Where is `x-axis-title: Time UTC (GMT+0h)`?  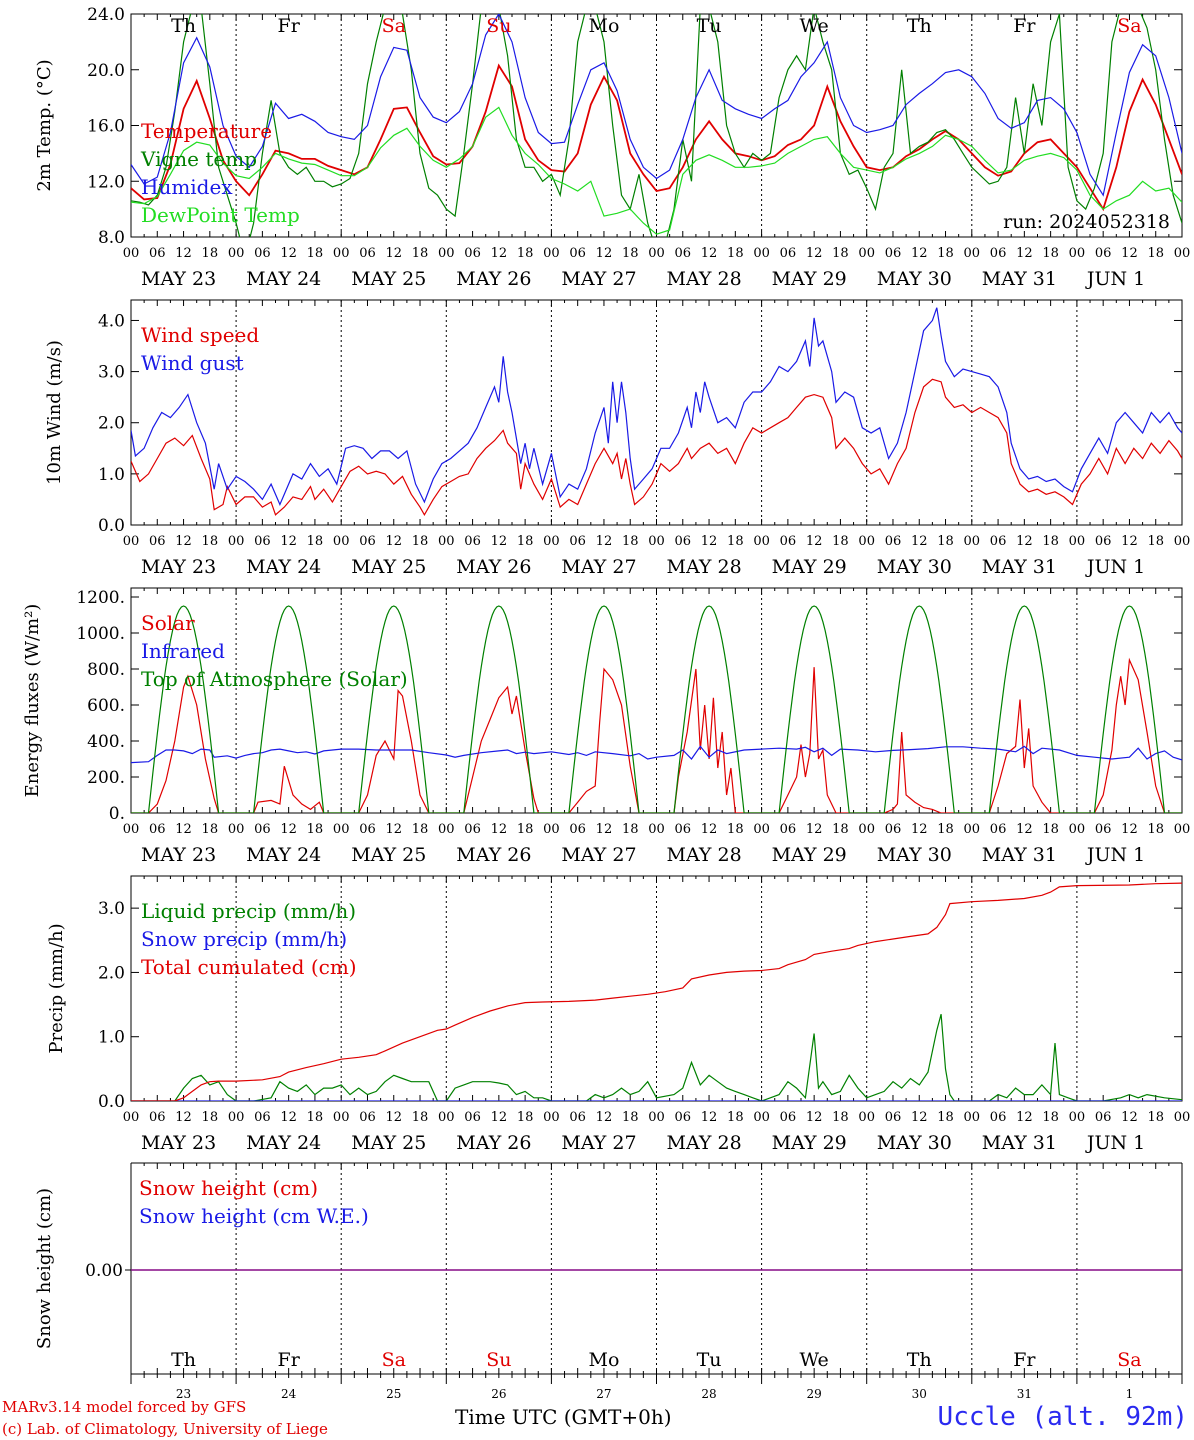 x-axis-title: Time UTC (GMT+0h) is located at coordinates (563, 1417).